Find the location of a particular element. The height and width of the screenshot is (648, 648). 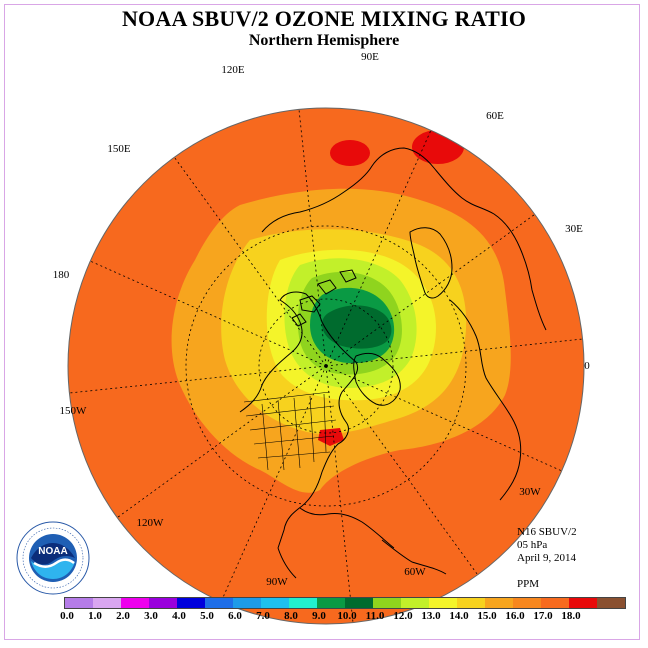

color-scale-tick-label: 10.0 is located at coordinates (347, 616).